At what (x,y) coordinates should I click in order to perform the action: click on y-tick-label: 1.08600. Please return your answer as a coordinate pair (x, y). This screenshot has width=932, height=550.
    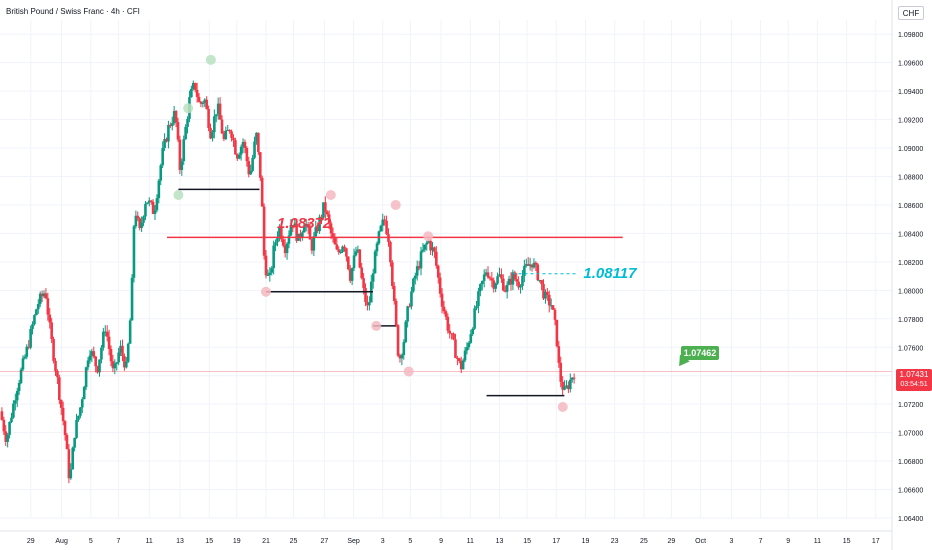
    Looking at the image, I should click on (910, 206).